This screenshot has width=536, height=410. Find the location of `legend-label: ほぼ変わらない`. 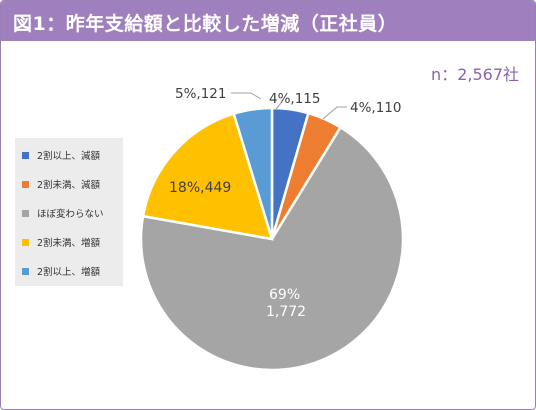

legend-label: ほぼ変わらない is located at coordinates (70, 214).